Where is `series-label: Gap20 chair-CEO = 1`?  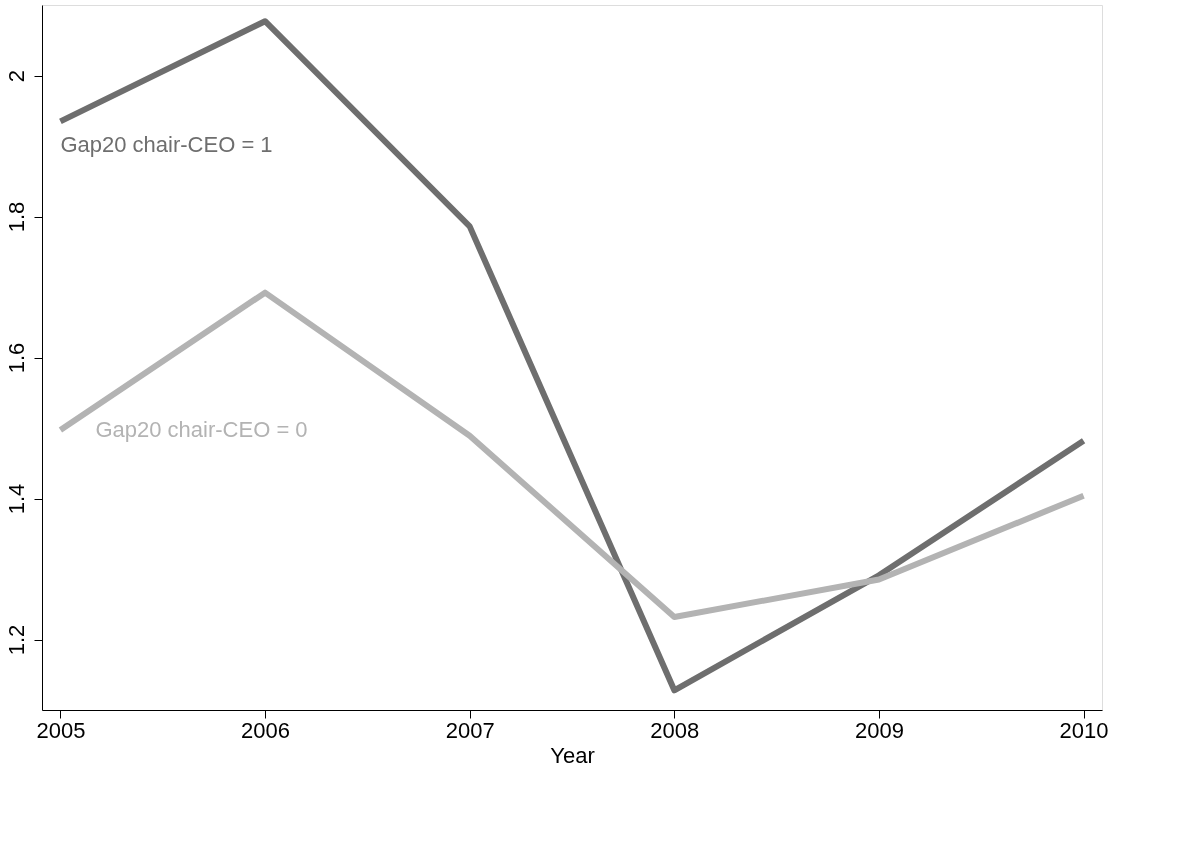
series-label: Gap20 chair-CEO = 1 is located at coordinates (166, 145).